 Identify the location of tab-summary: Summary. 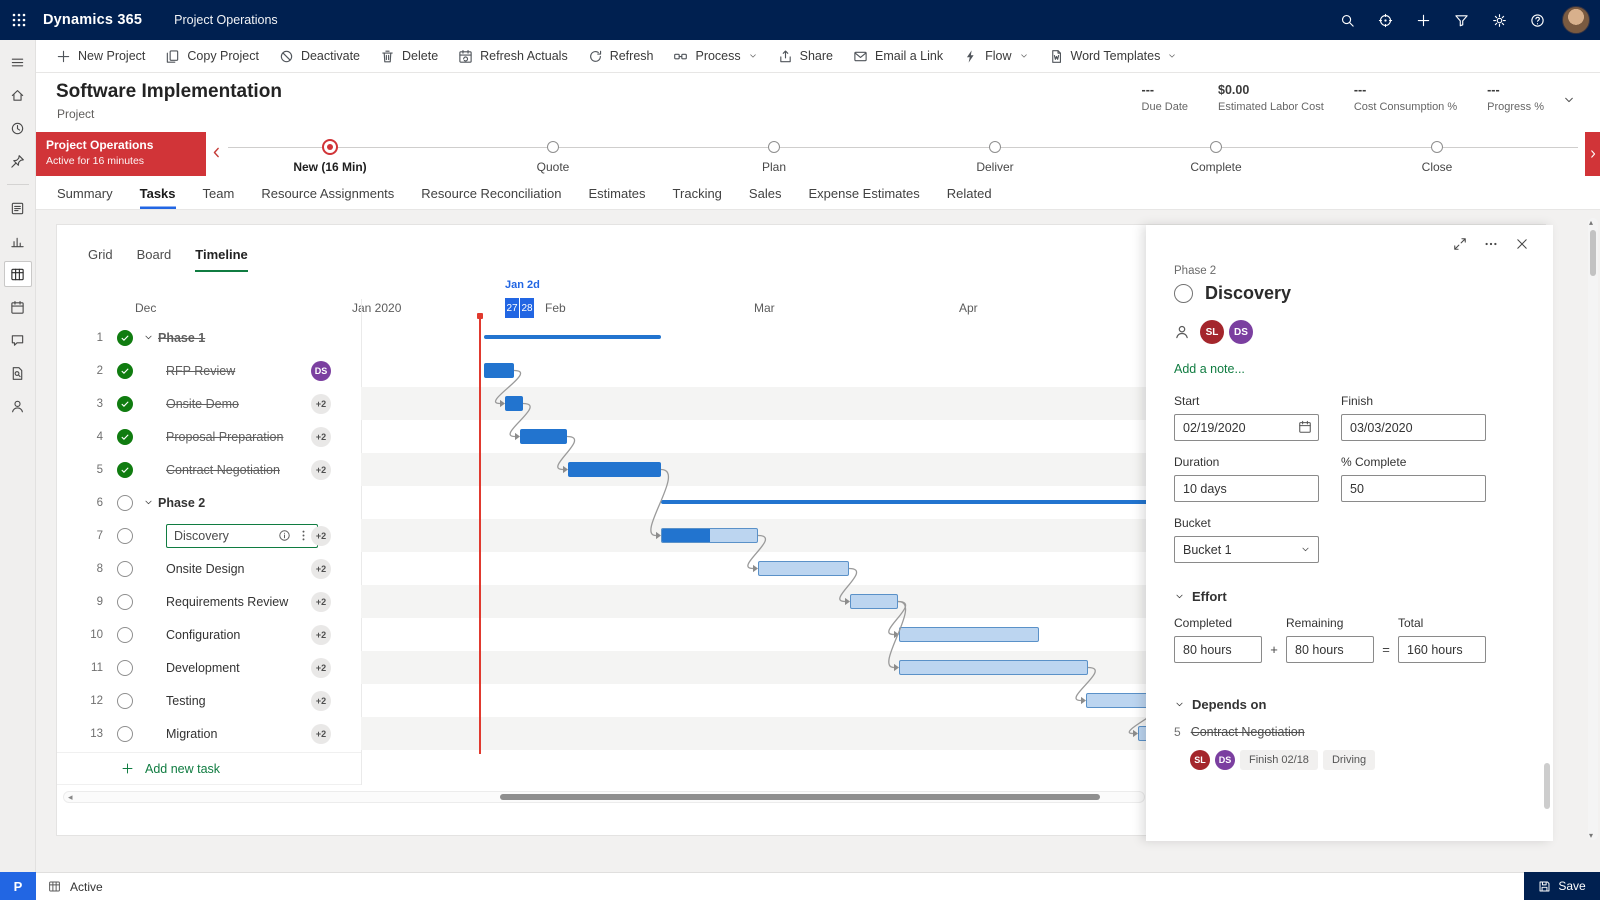
(85, 193).